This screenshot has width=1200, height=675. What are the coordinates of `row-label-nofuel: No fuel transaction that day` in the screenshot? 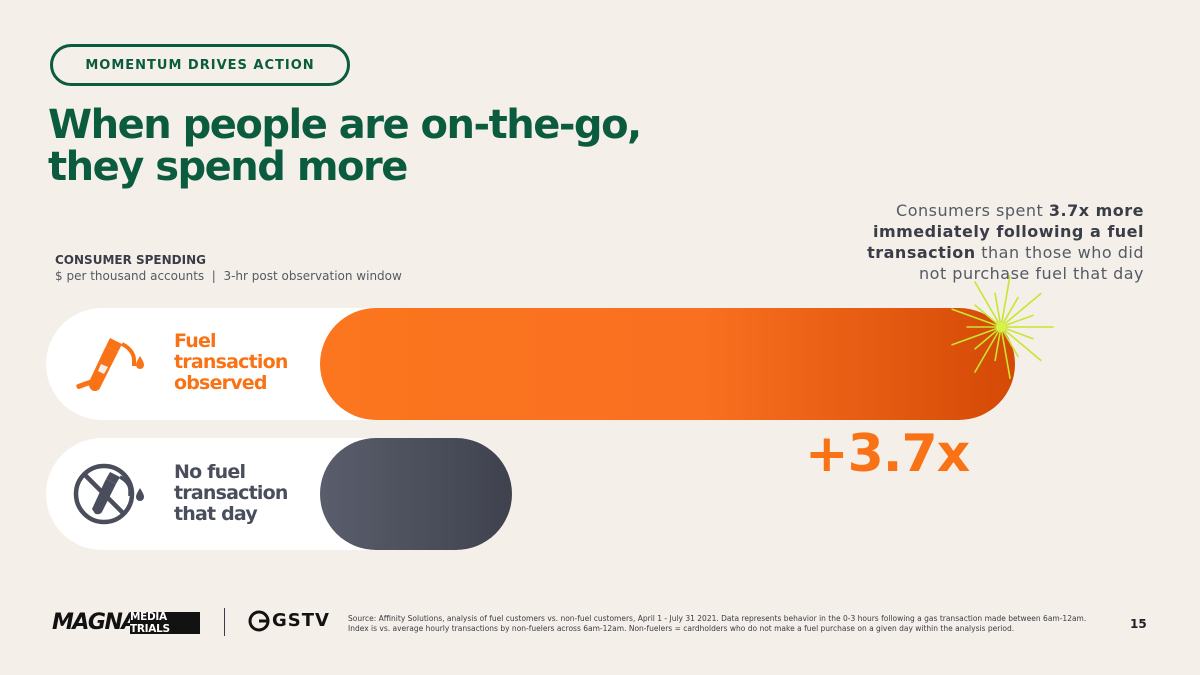 It's located at (231, 493).